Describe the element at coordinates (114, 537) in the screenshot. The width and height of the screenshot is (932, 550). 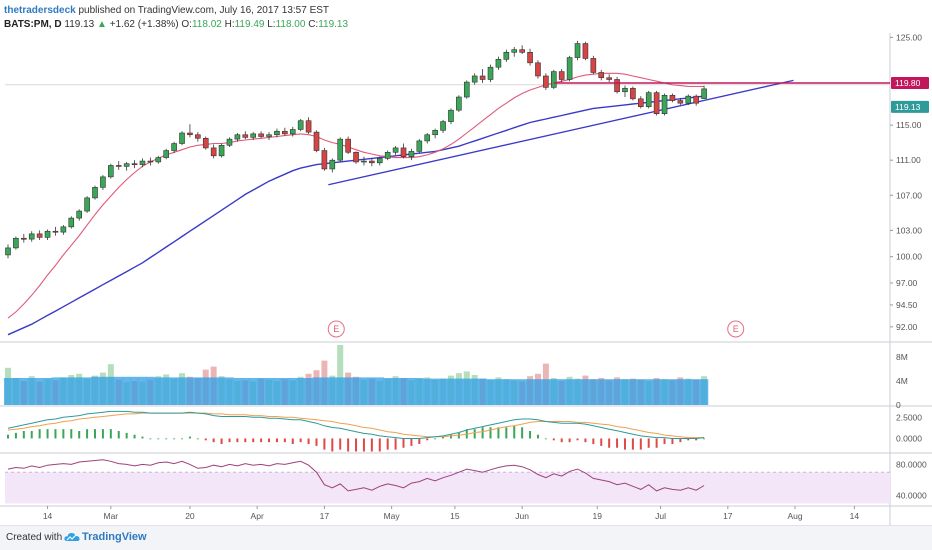
I see `tradingview-brand: TradingView` at that location.